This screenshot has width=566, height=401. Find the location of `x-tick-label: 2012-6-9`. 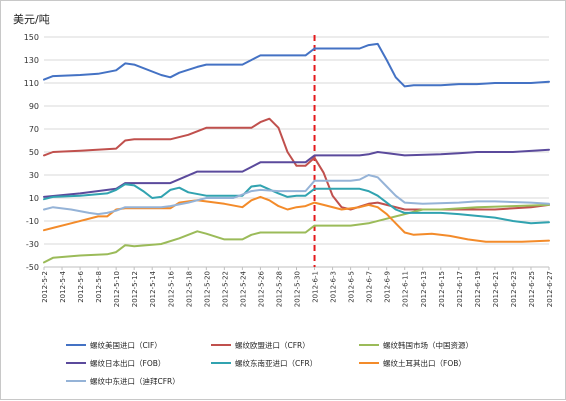

x-tick-label: 2012-6-9 is located at coordinates (388, 287).